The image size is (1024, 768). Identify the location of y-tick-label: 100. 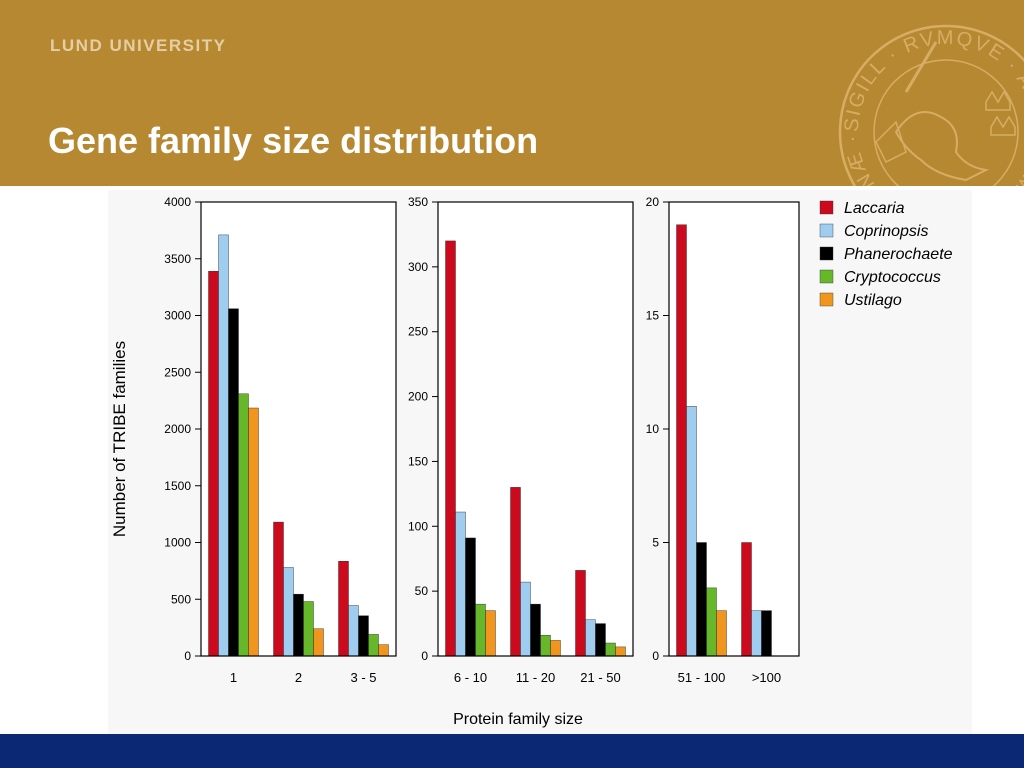
(418, 526).